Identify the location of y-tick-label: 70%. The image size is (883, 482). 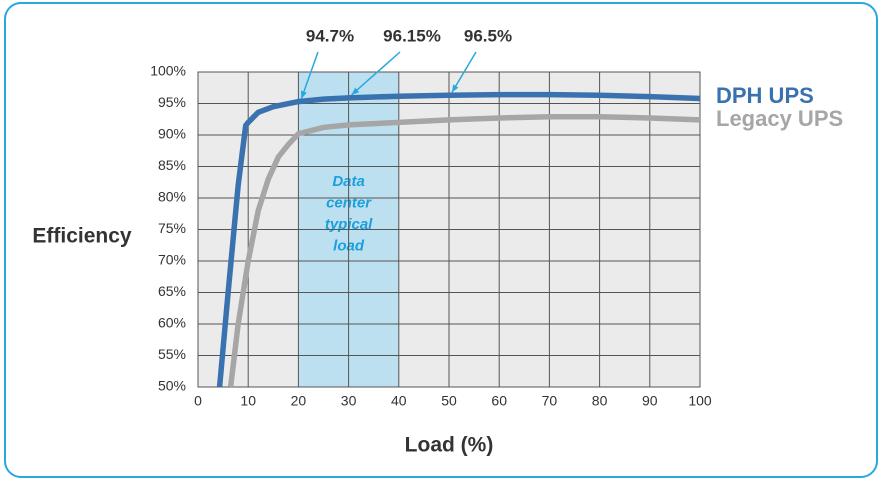
(172, 260).